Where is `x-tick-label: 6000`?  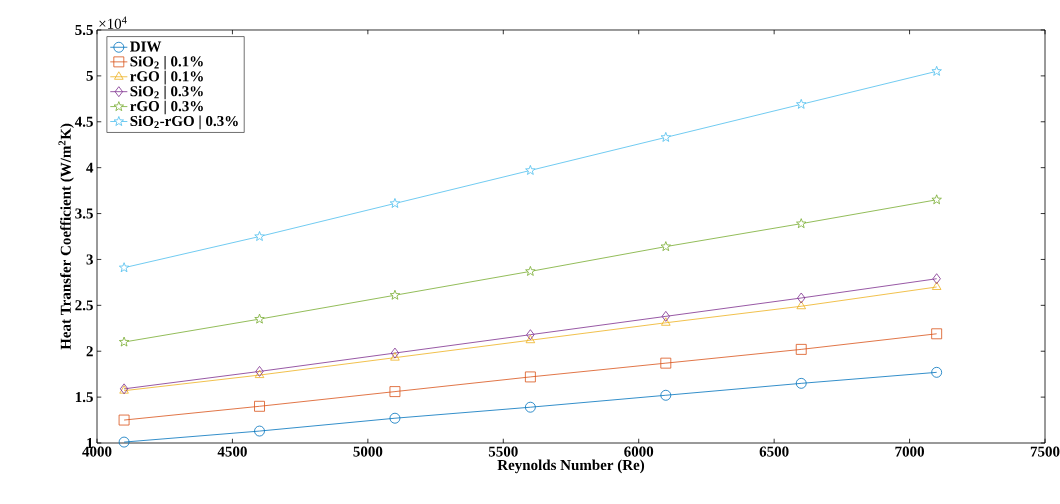 x-tick-label: 6000 is located at coordinates (639, 451).